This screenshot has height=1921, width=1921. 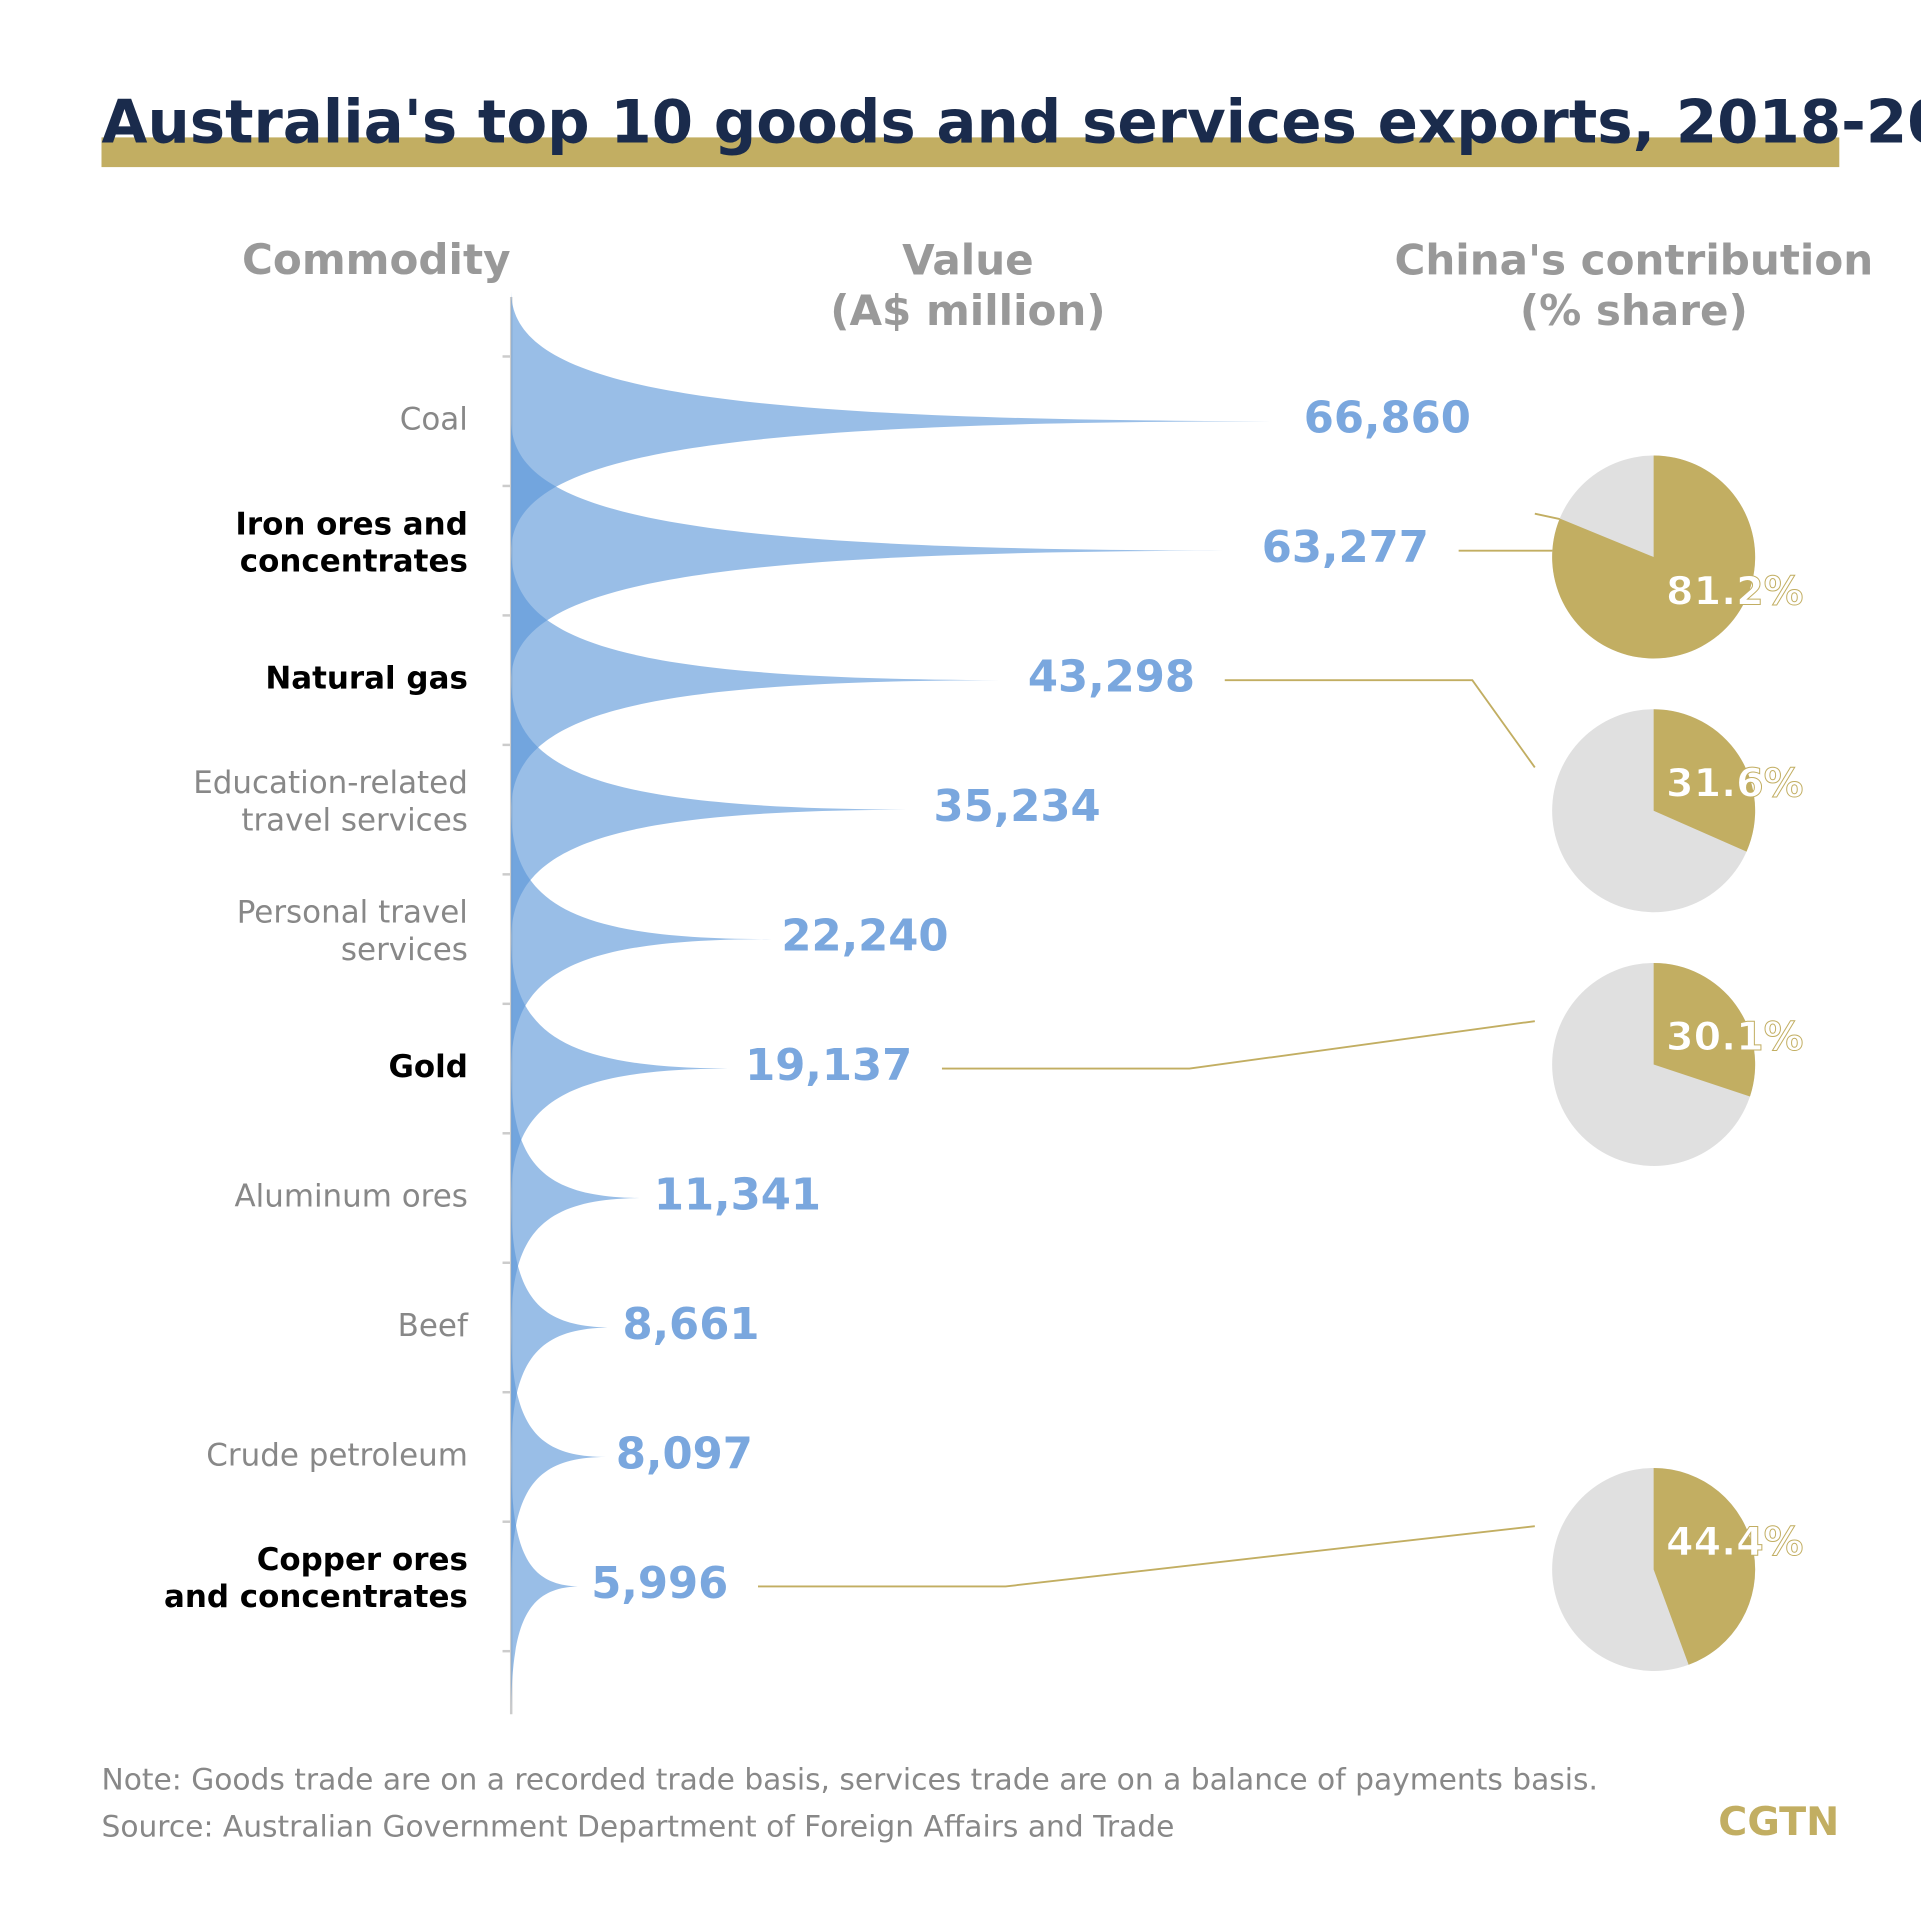 What do you see at coordinates (352, 930) in the screenshot?
I see `category-label: Personal travel services` at bounding box center [352, 930].